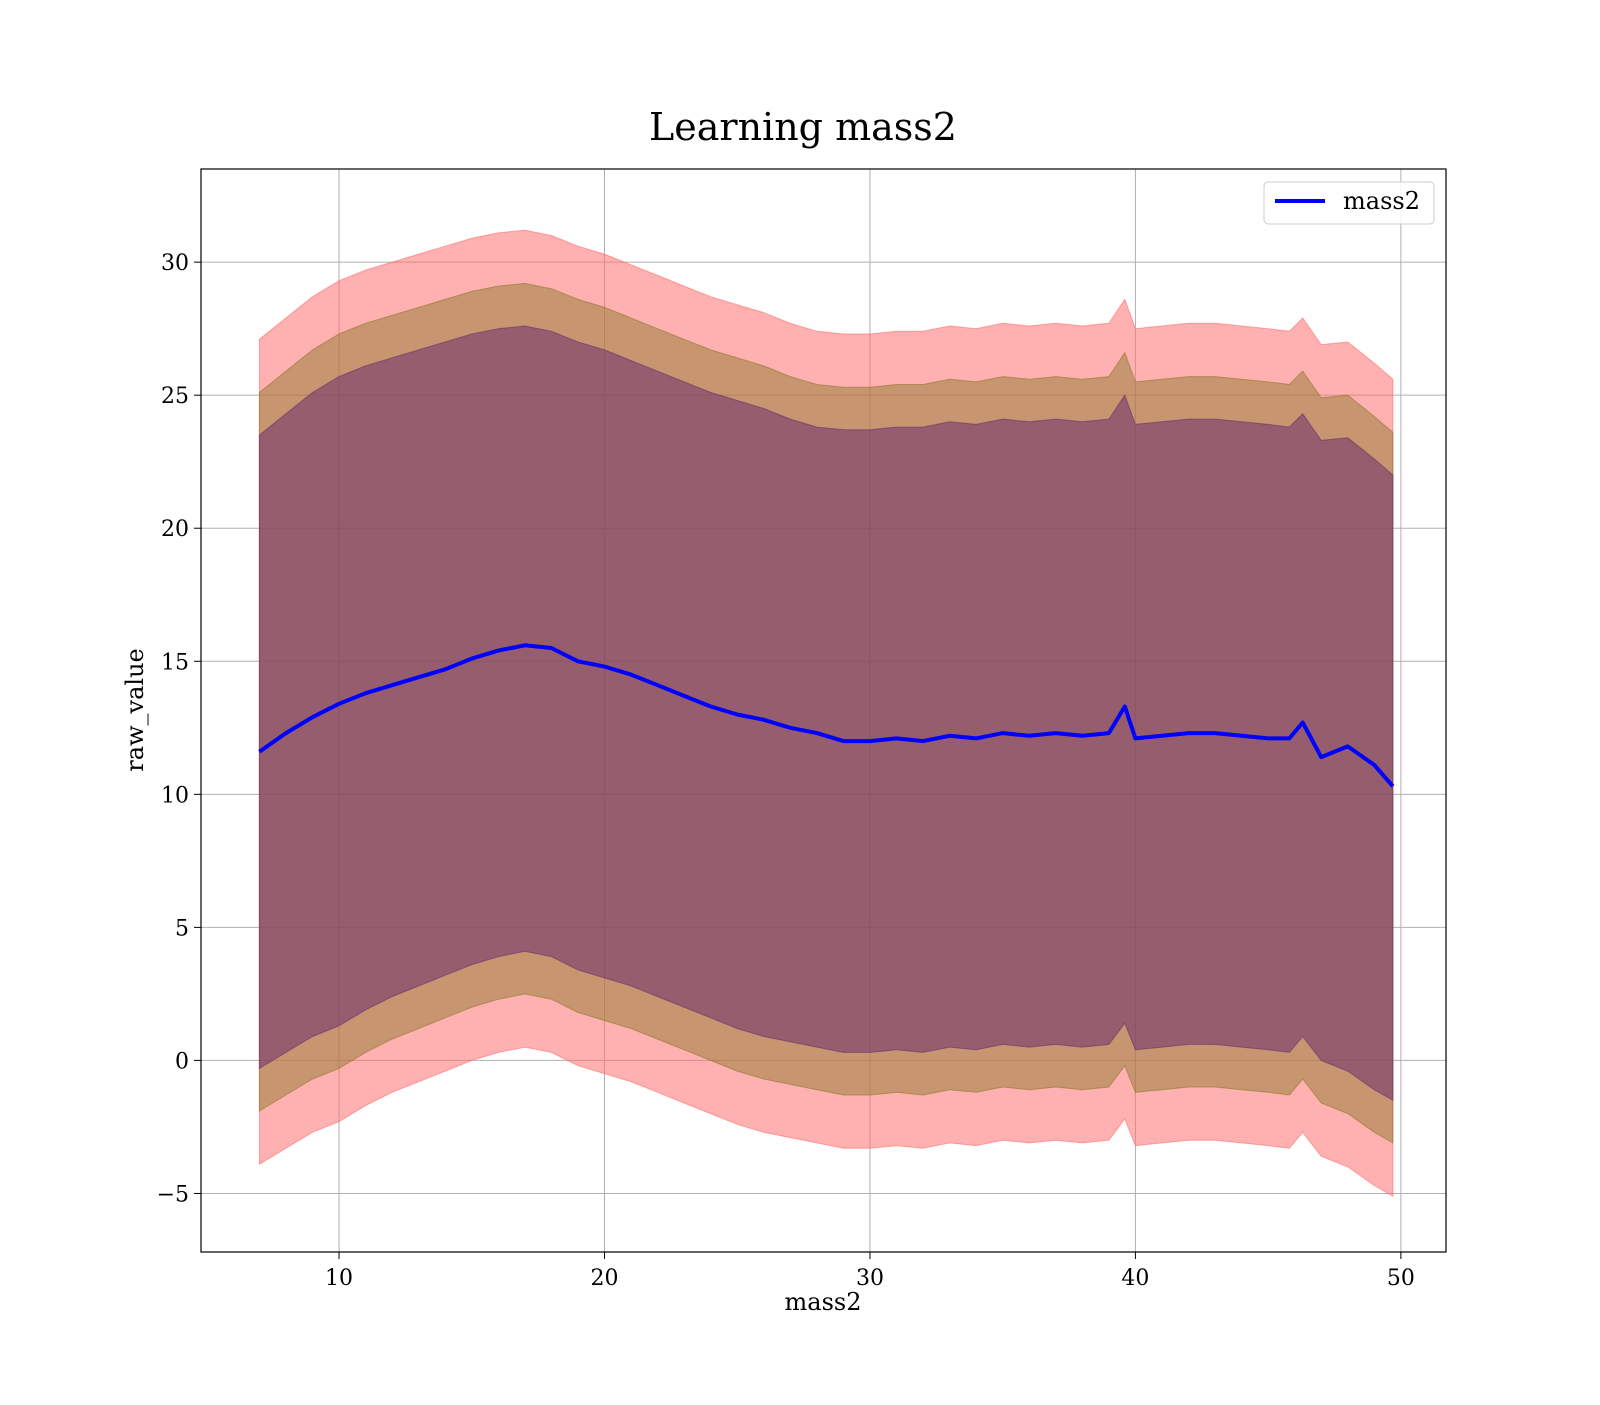 This screenshot has height=1405, width=1600. What do you see at coordinates (179, 729) in the screenshot?
I see `y-axis-ticks: −5 0 5 10 15 20 25 30` at bounding box center [179, 729].